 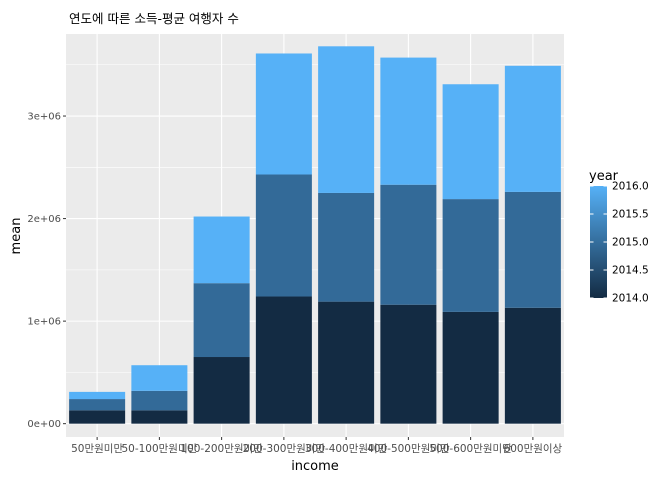 I want to click on y-tick-label: 3e+06, so click(x=44, y=117).